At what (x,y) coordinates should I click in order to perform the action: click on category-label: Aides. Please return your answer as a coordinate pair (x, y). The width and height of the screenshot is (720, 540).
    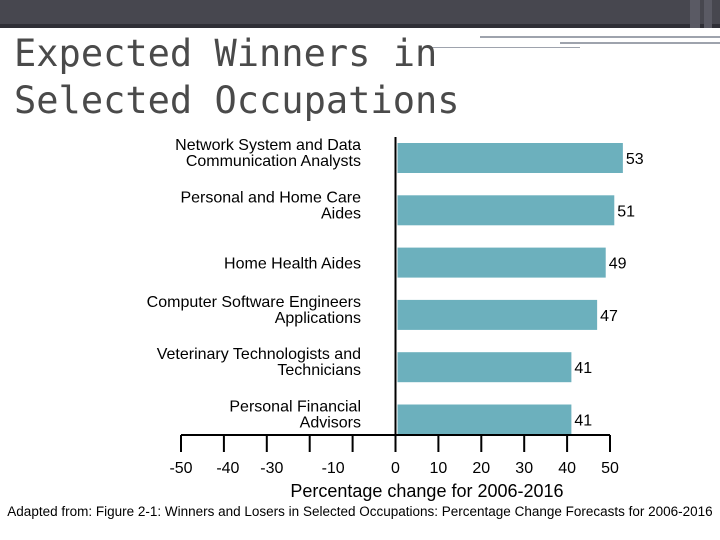
    Looking at the image, I should click on (341, 213).